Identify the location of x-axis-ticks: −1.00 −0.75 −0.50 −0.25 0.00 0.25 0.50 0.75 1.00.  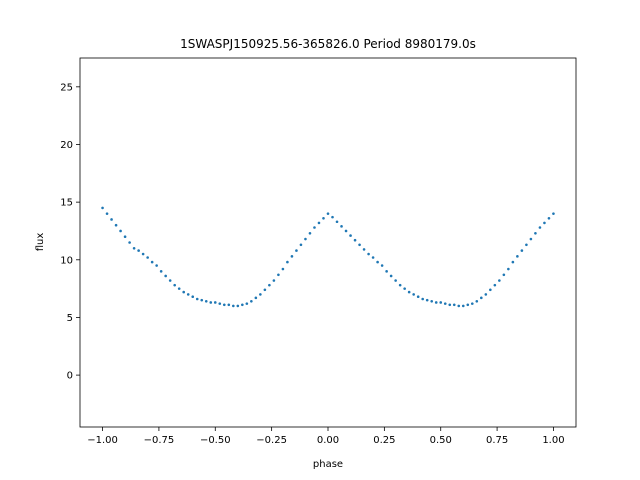
(326, 436).